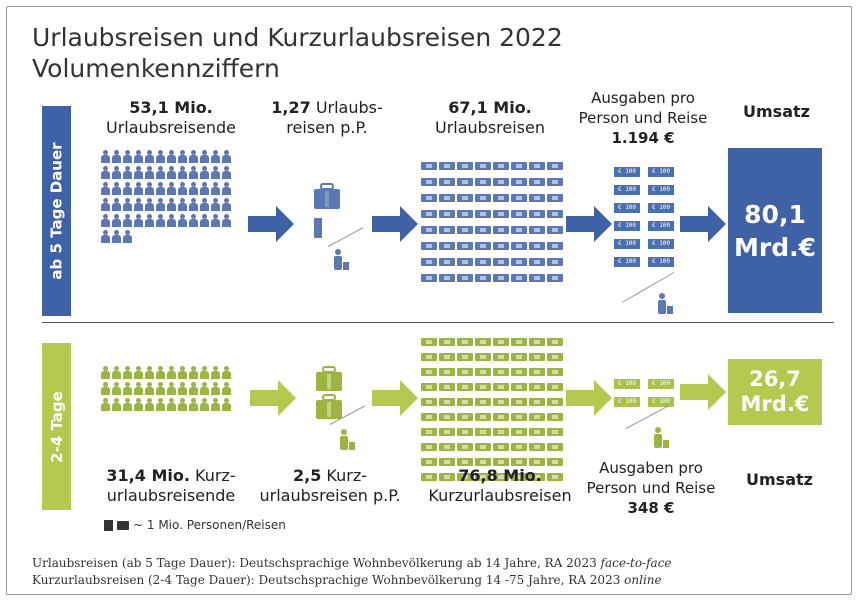  What do you see at coordinates (438, 322) in the screenshot?
I see `section-divider` at bounding box center [438, 322].